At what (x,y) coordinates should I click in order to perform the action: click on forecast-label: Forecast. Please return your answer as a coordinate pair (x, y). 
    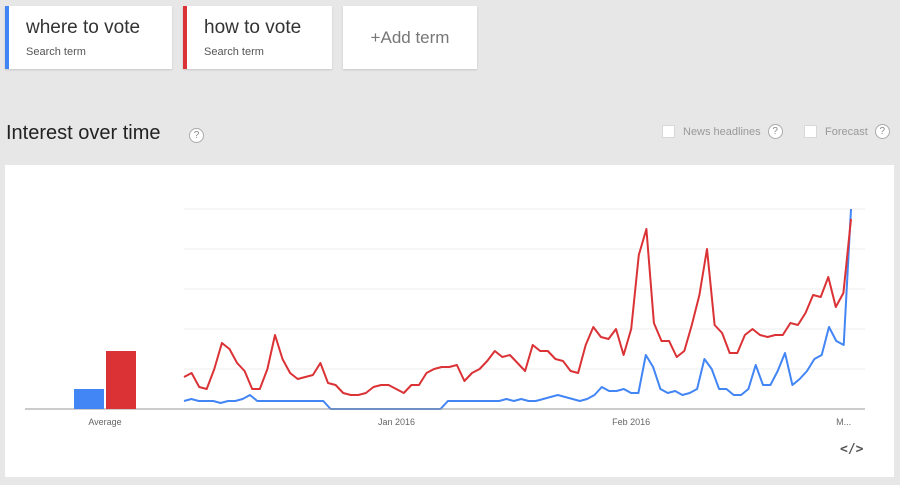
    Looking at the image, I should click on (846, 131).